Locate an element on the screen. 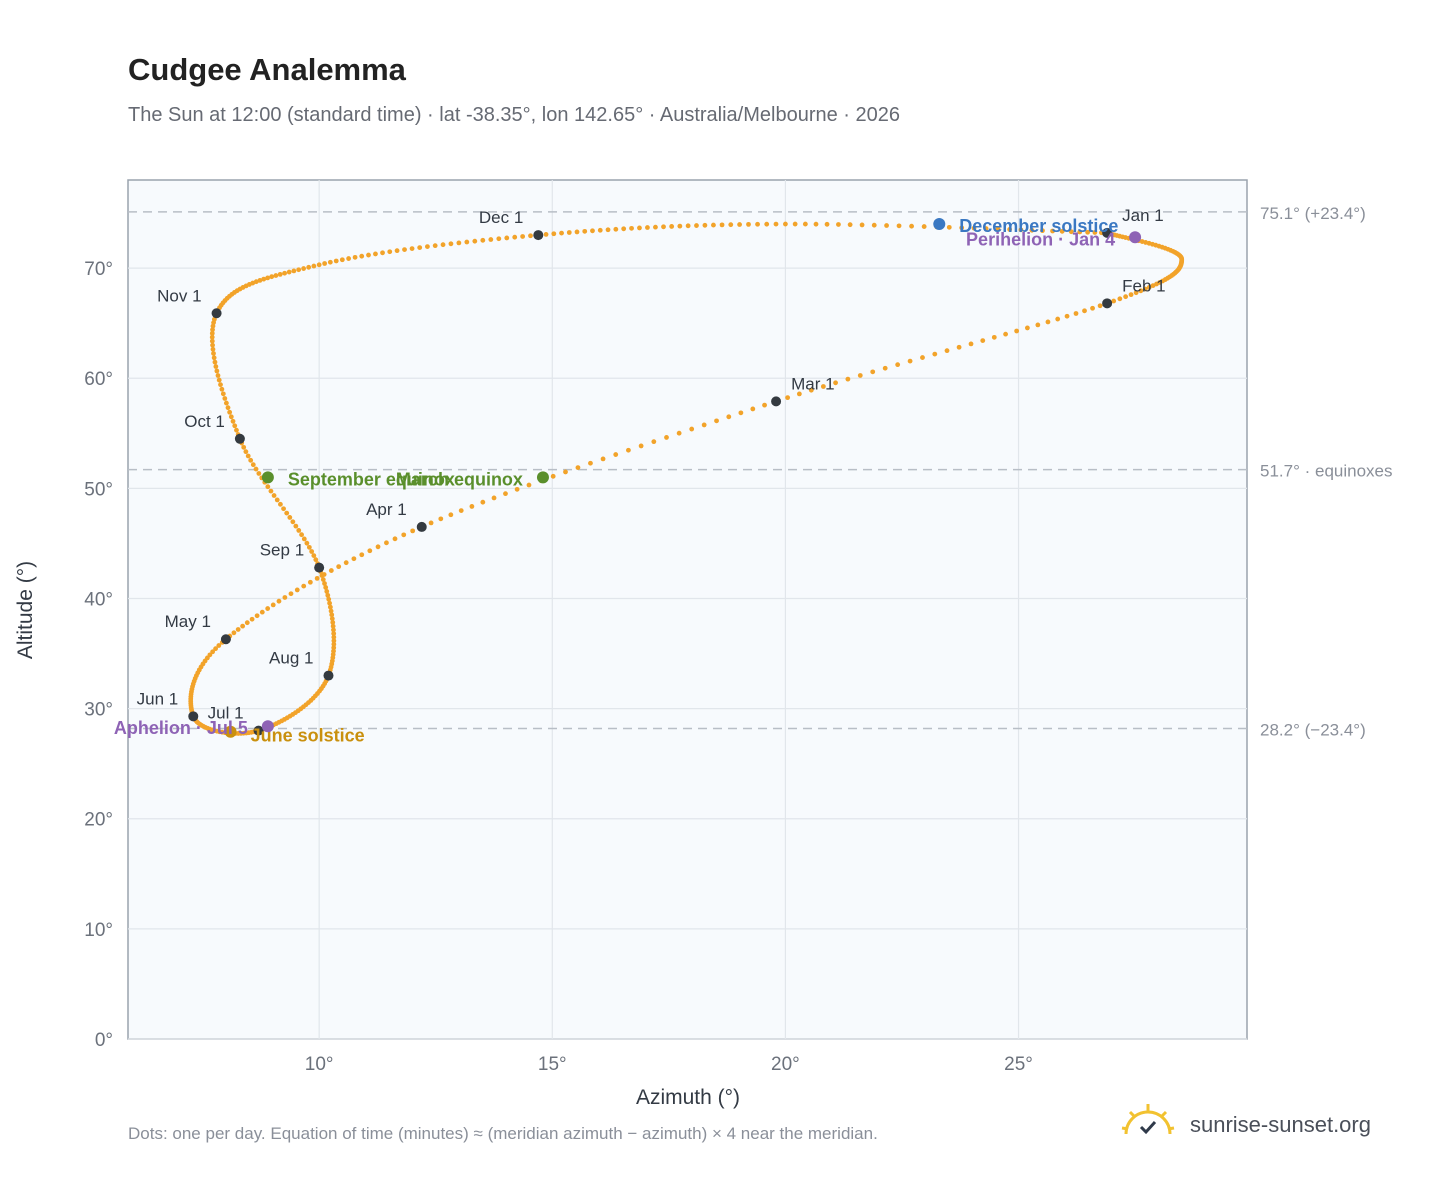 The width and height of the screenshot is (1448, 1188). y-tick-label: 10° is located at coordinates (98, 930).